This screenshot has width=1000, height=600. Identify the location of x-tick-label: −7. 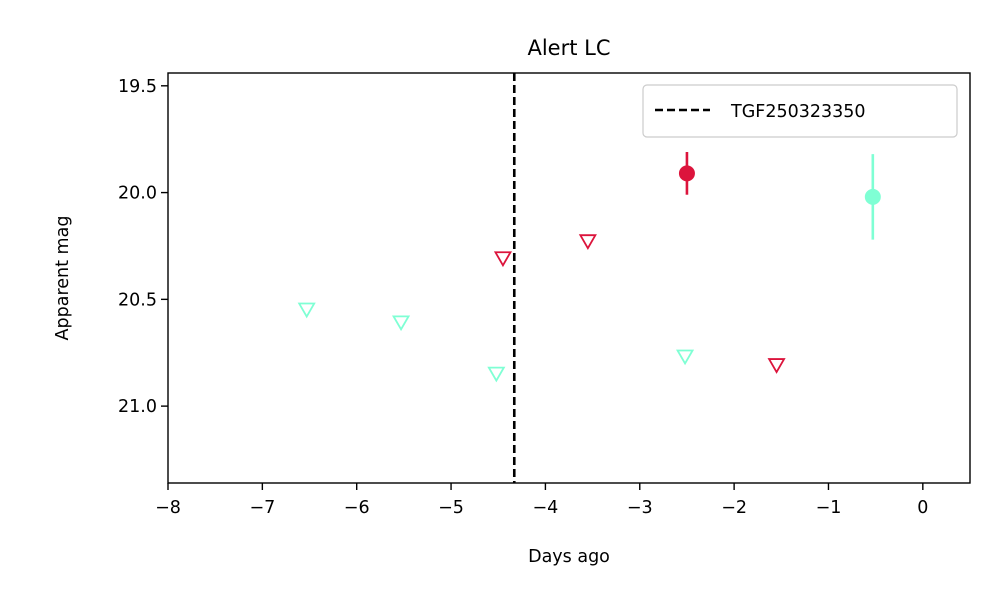
(262, 508).